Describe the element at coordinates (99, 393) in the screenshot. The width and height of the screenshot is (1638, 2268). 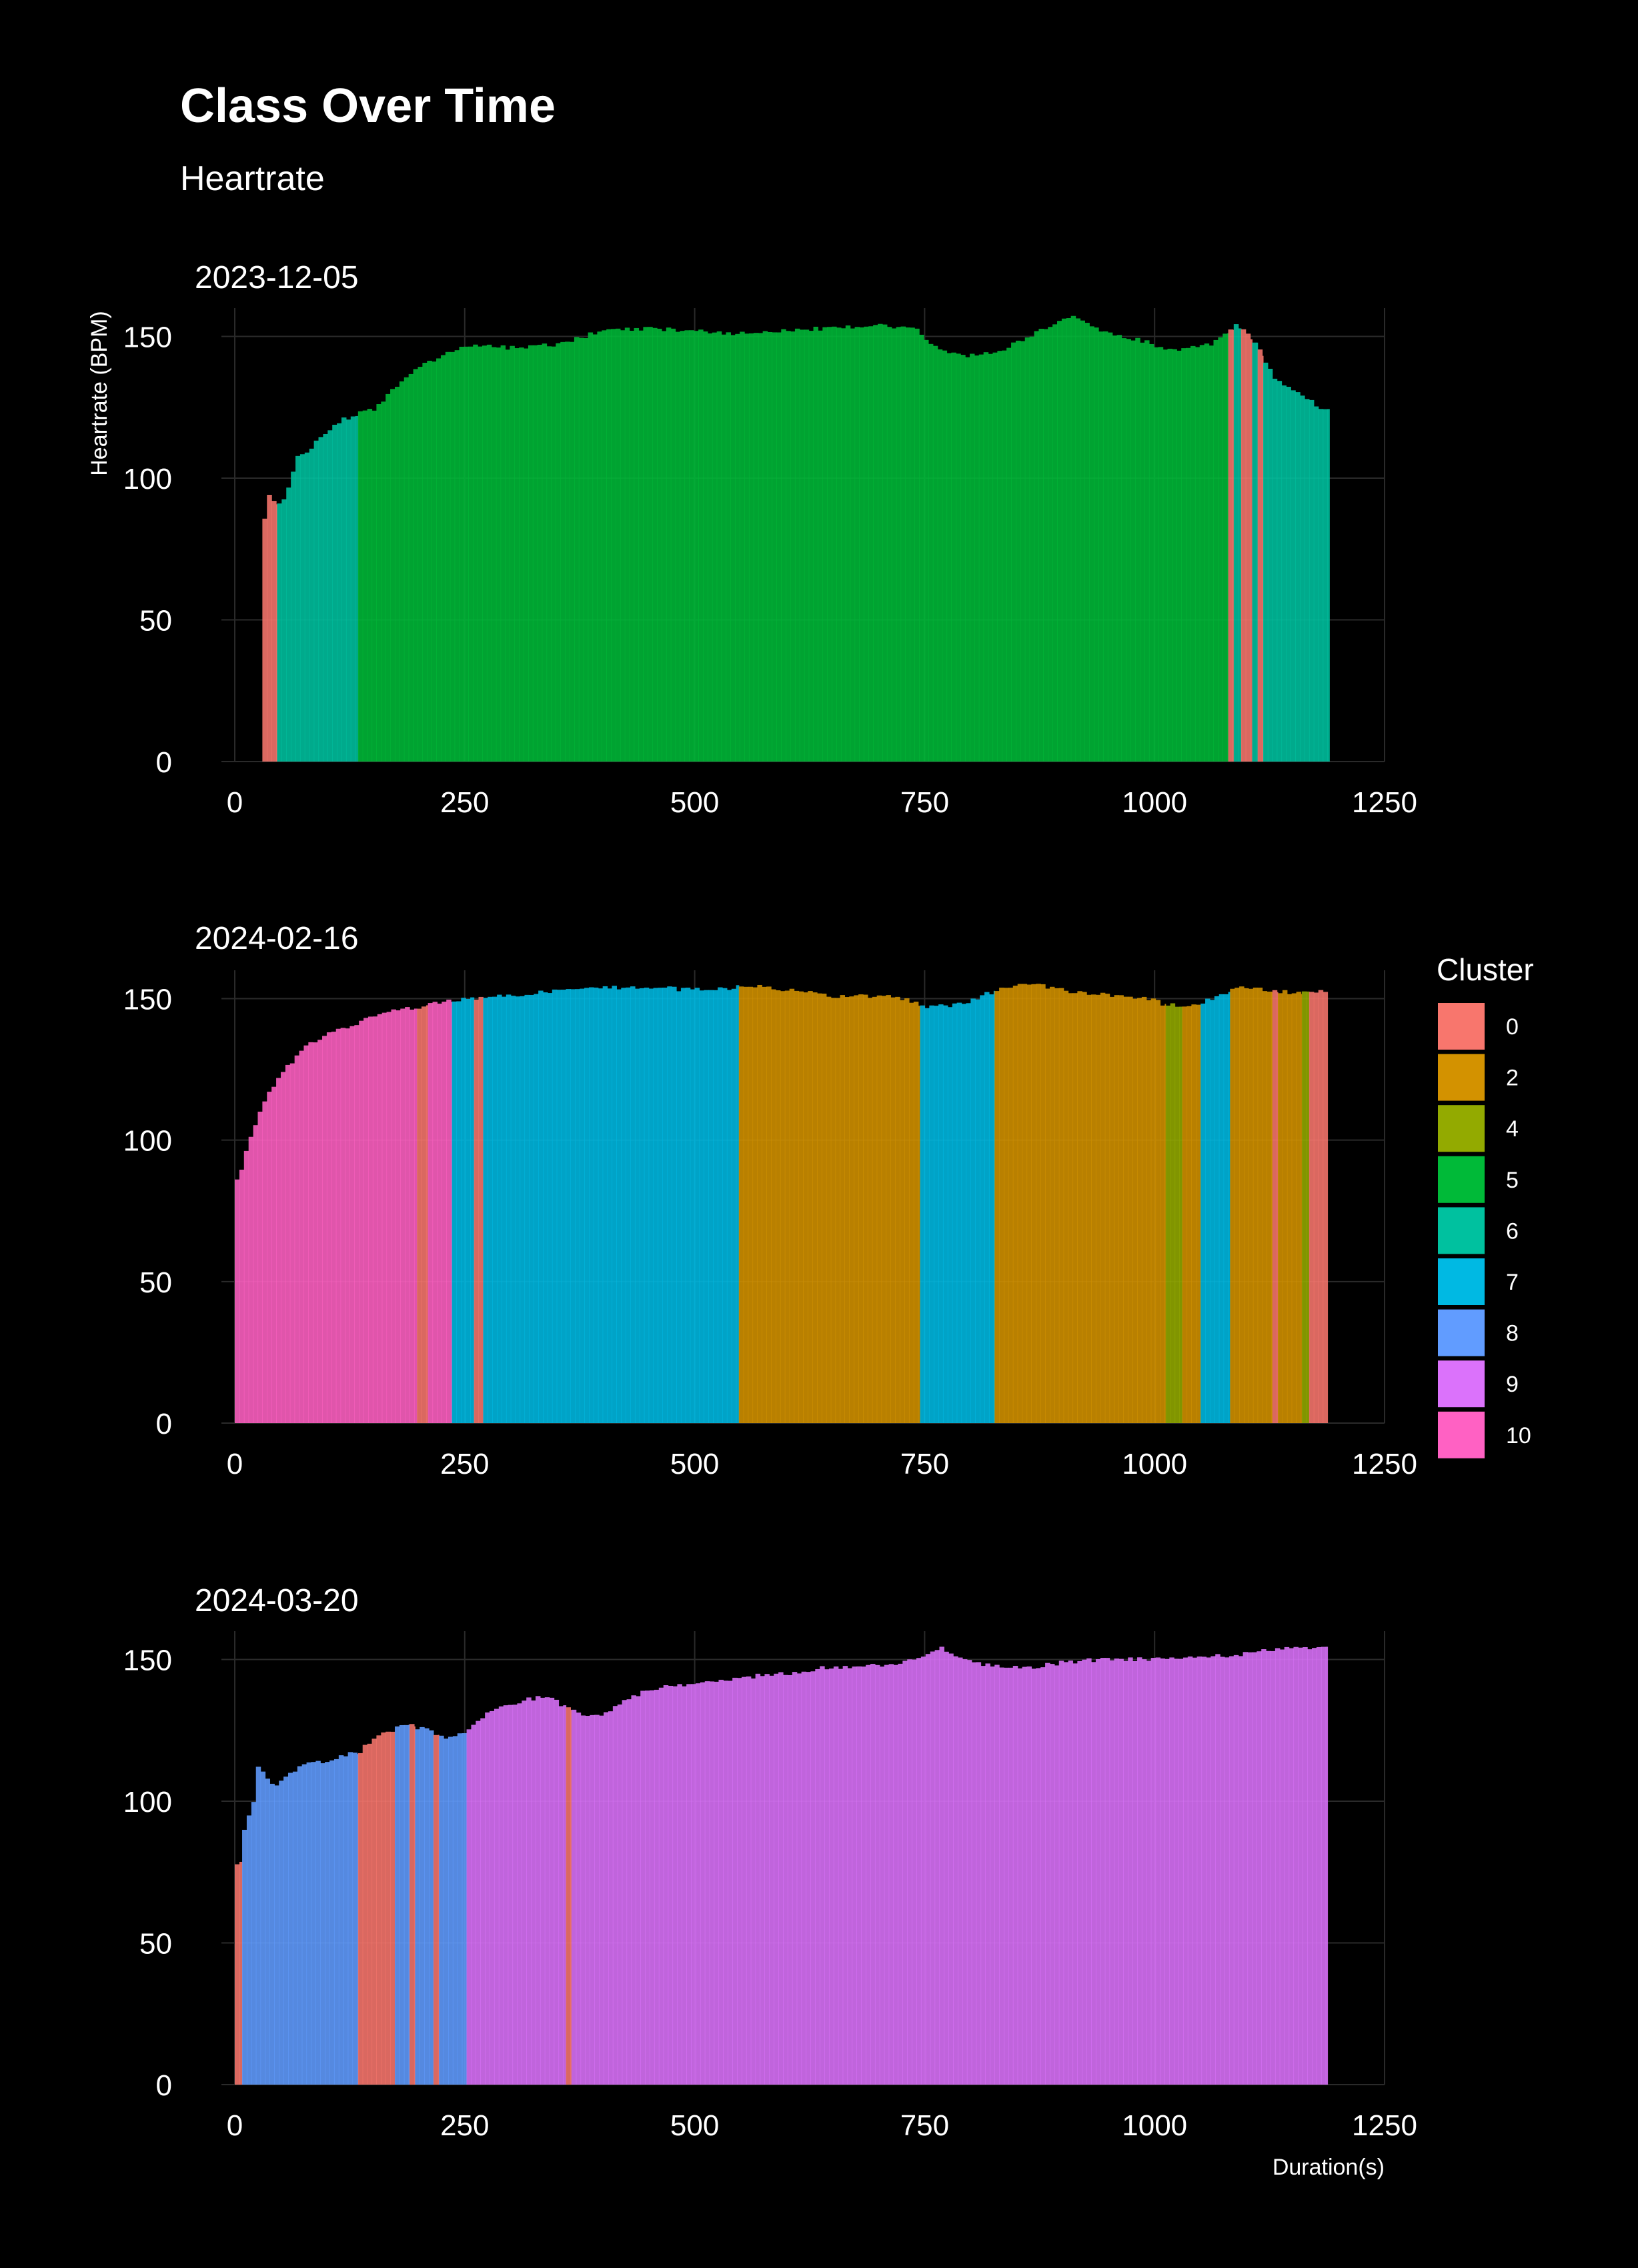
I see `y-axis-title: Heartrate (BPM)` at that location.